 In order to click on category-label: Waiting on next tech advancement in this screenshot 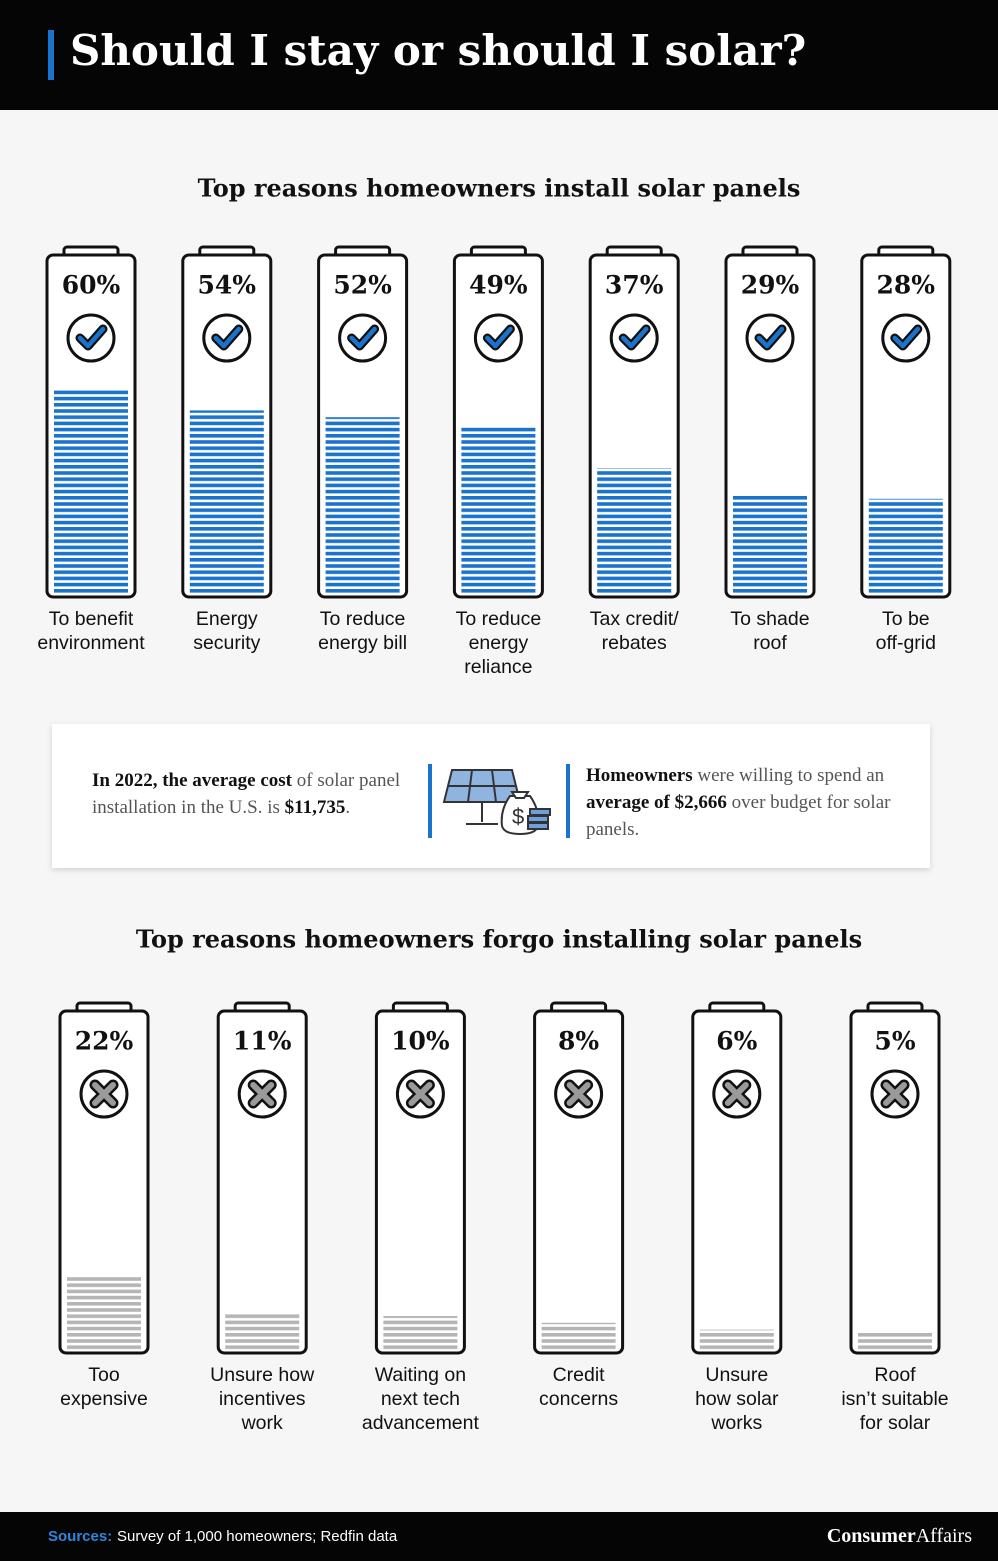, I will do `click(420, 1399)`.